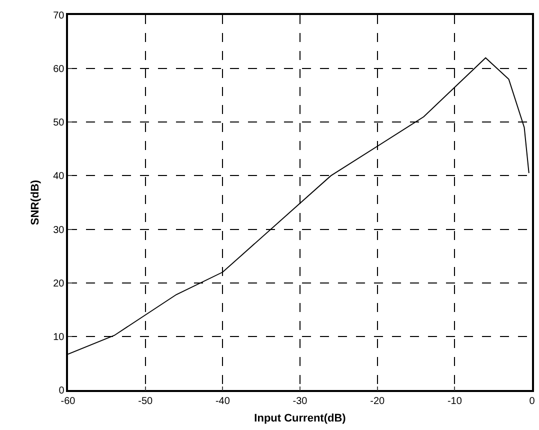  Describe the element at coordinates (61, 391) in the screenshot. I see `y-tick-label: 0` at that location.